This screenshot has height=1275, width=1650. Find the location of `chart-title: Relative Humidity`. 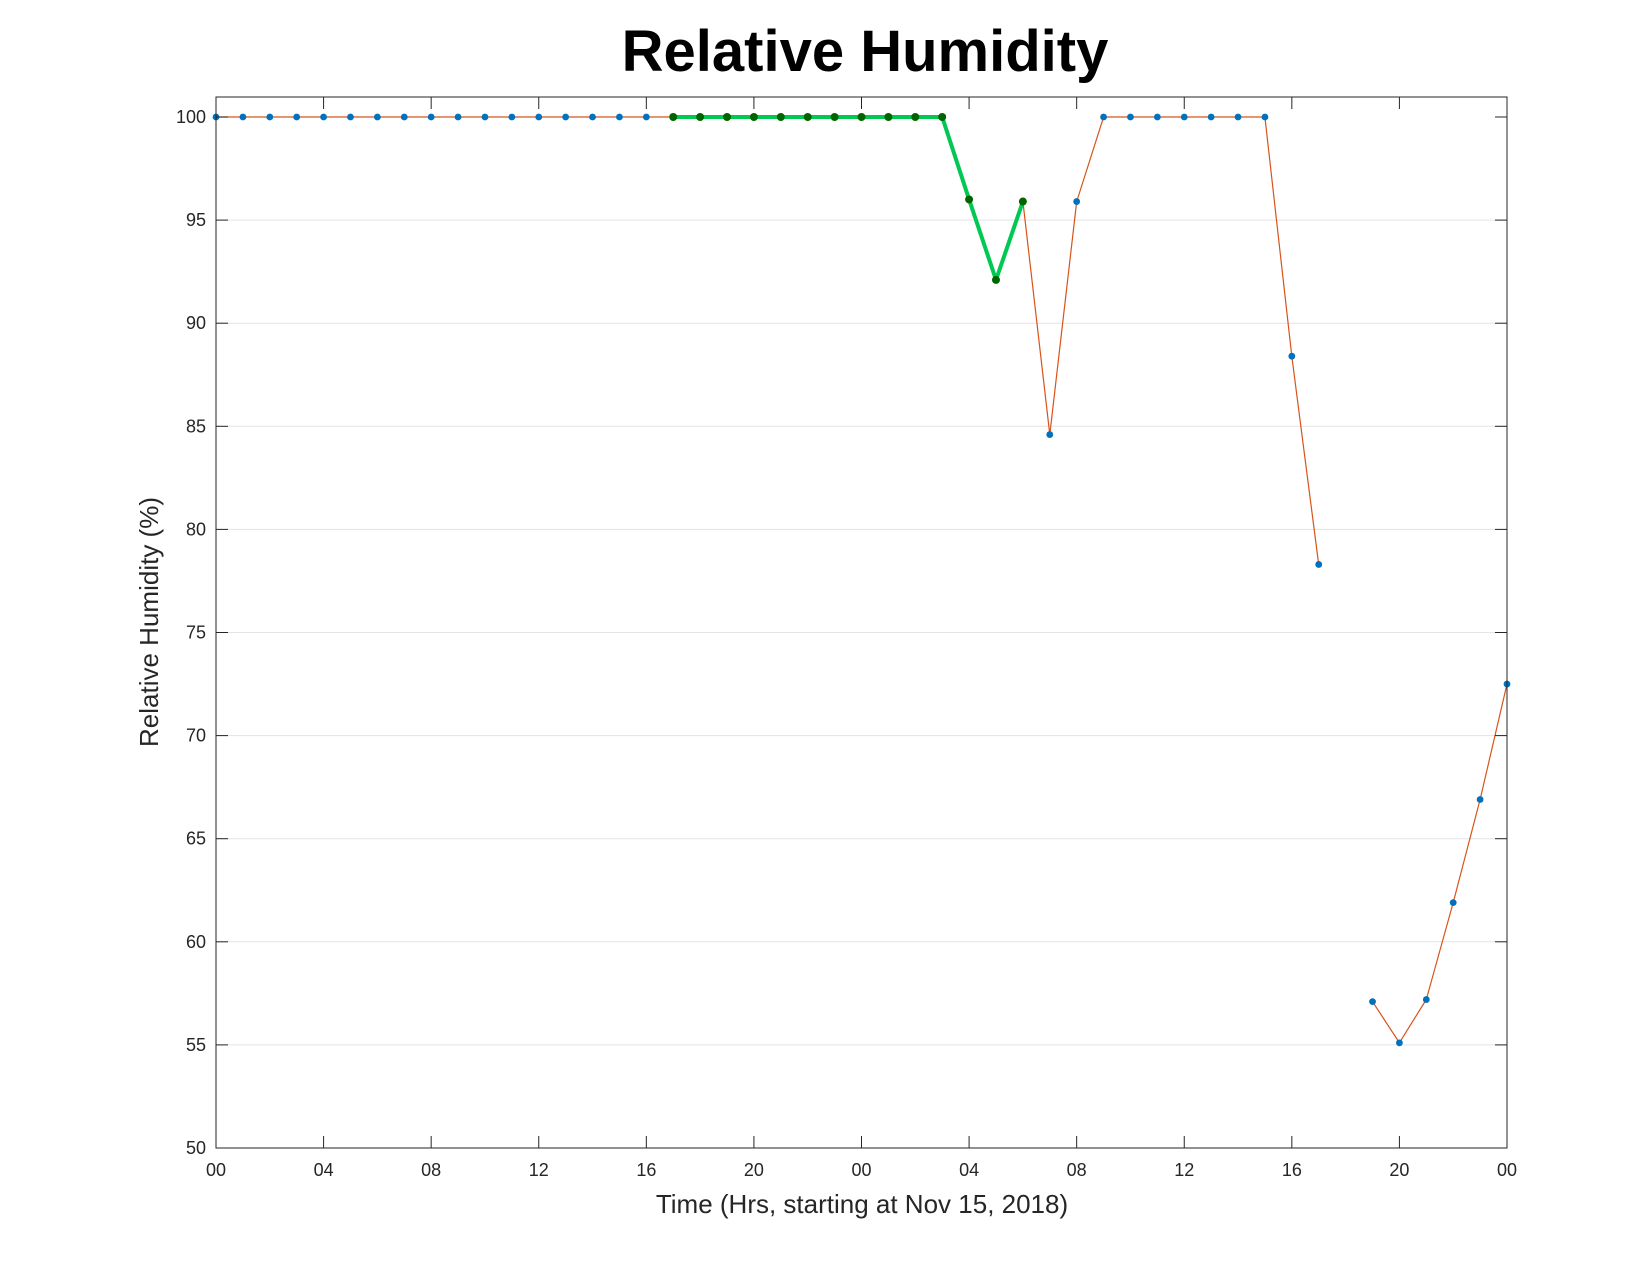

chart-title: Relative Humidity is located at coordinates (865, 51).